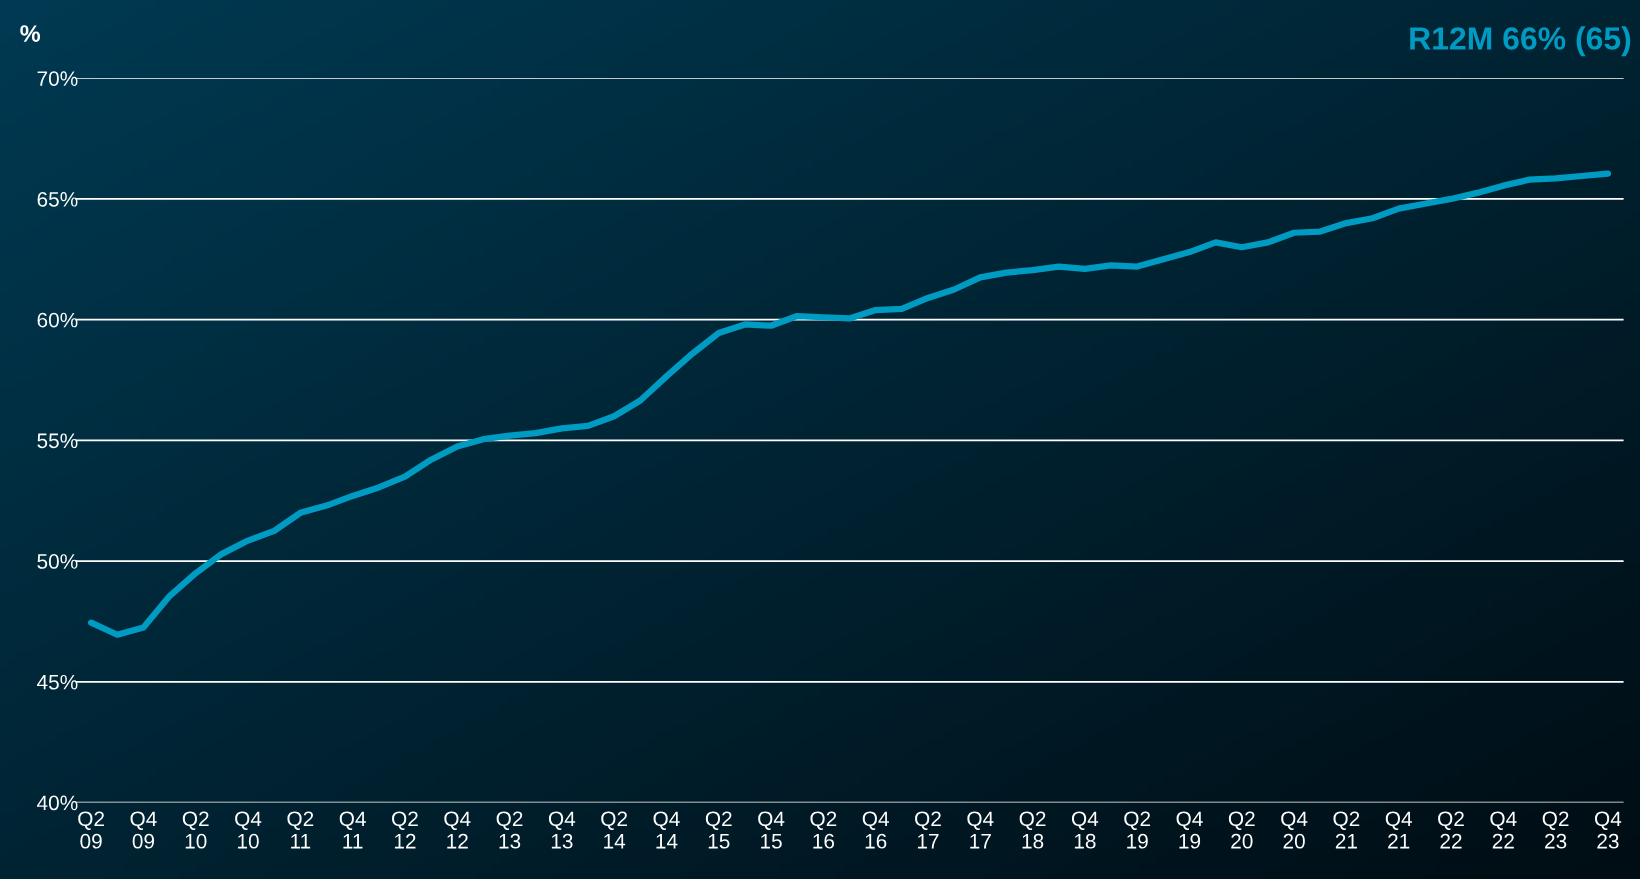 This screenshot has width=1640, height=879. What do you see at coordinates (57, 561) in the screenshot?
I see `y-tick-label: 50%` at bounding box center [57, 561].